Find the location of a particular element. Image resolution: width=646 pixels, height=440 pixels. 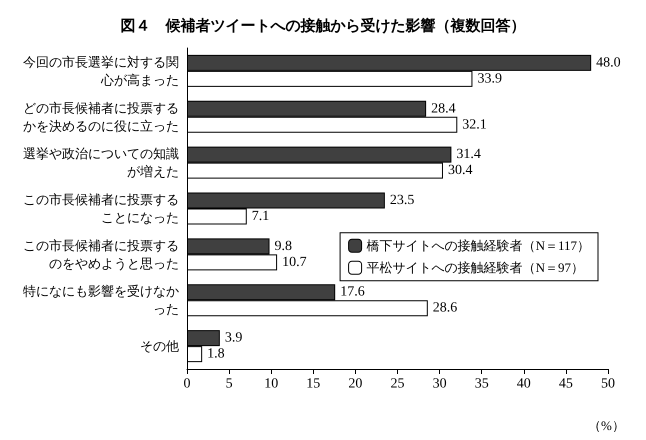

x-tick-label: 10 is located at coordinates (271, 384).